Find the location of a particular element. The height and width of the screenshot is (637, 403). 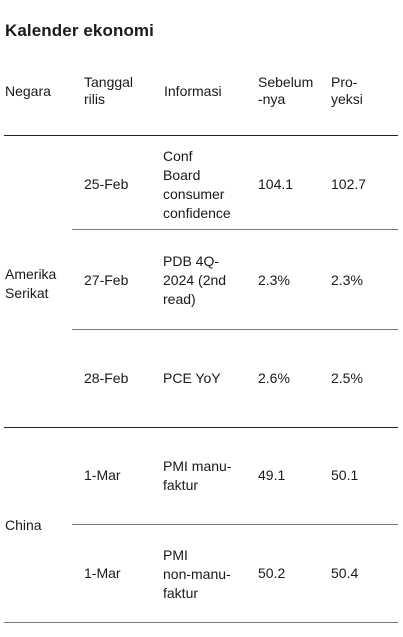

row-1-projection: 102.7 is located at coordinates (349, 184).